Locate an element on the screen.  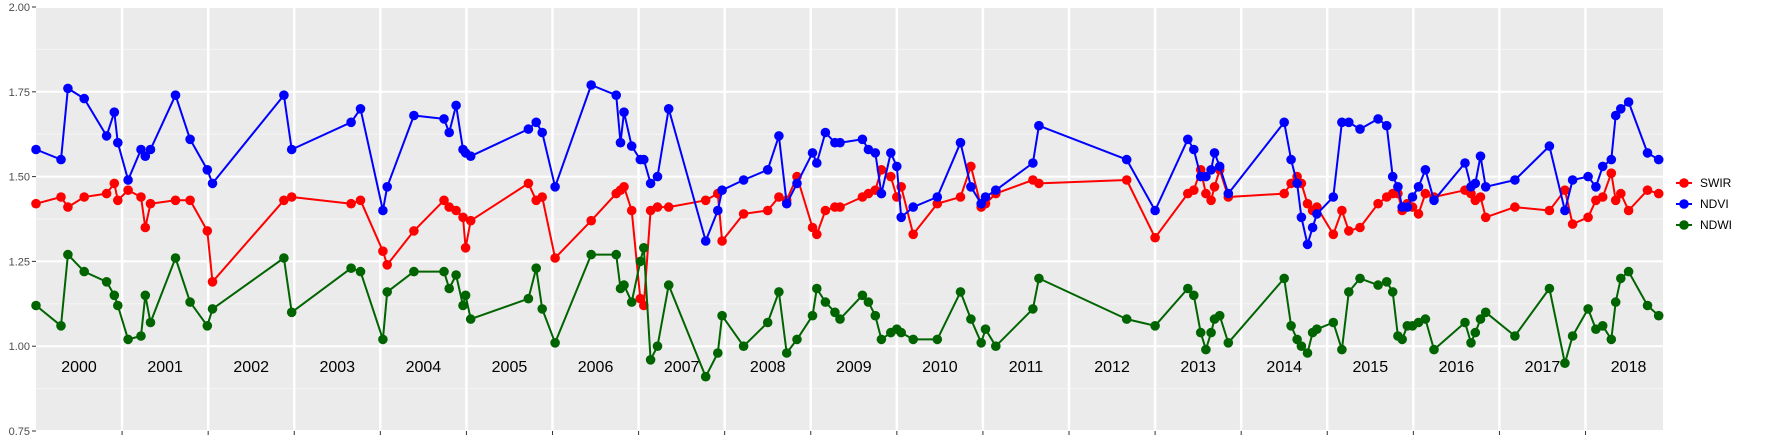
year-label: 2011 is located at coordinates (1026, 367).